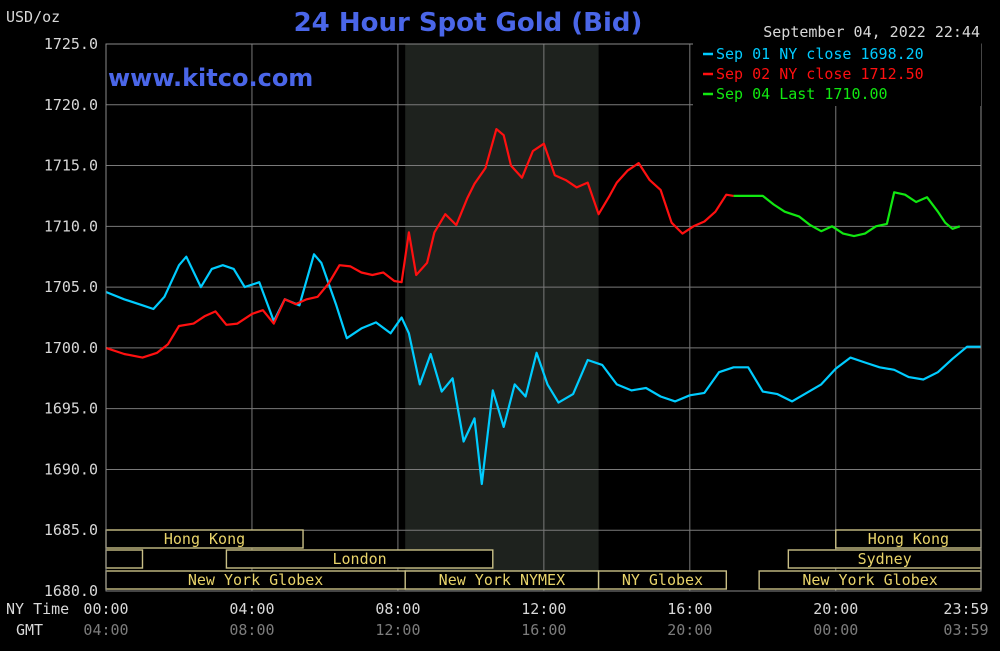 The height and width of the screenshot is (651, 1000). Describe the element at coordinates (71, 105) in the screenshot. I see `y-tick-label: 1720.0` at that location.